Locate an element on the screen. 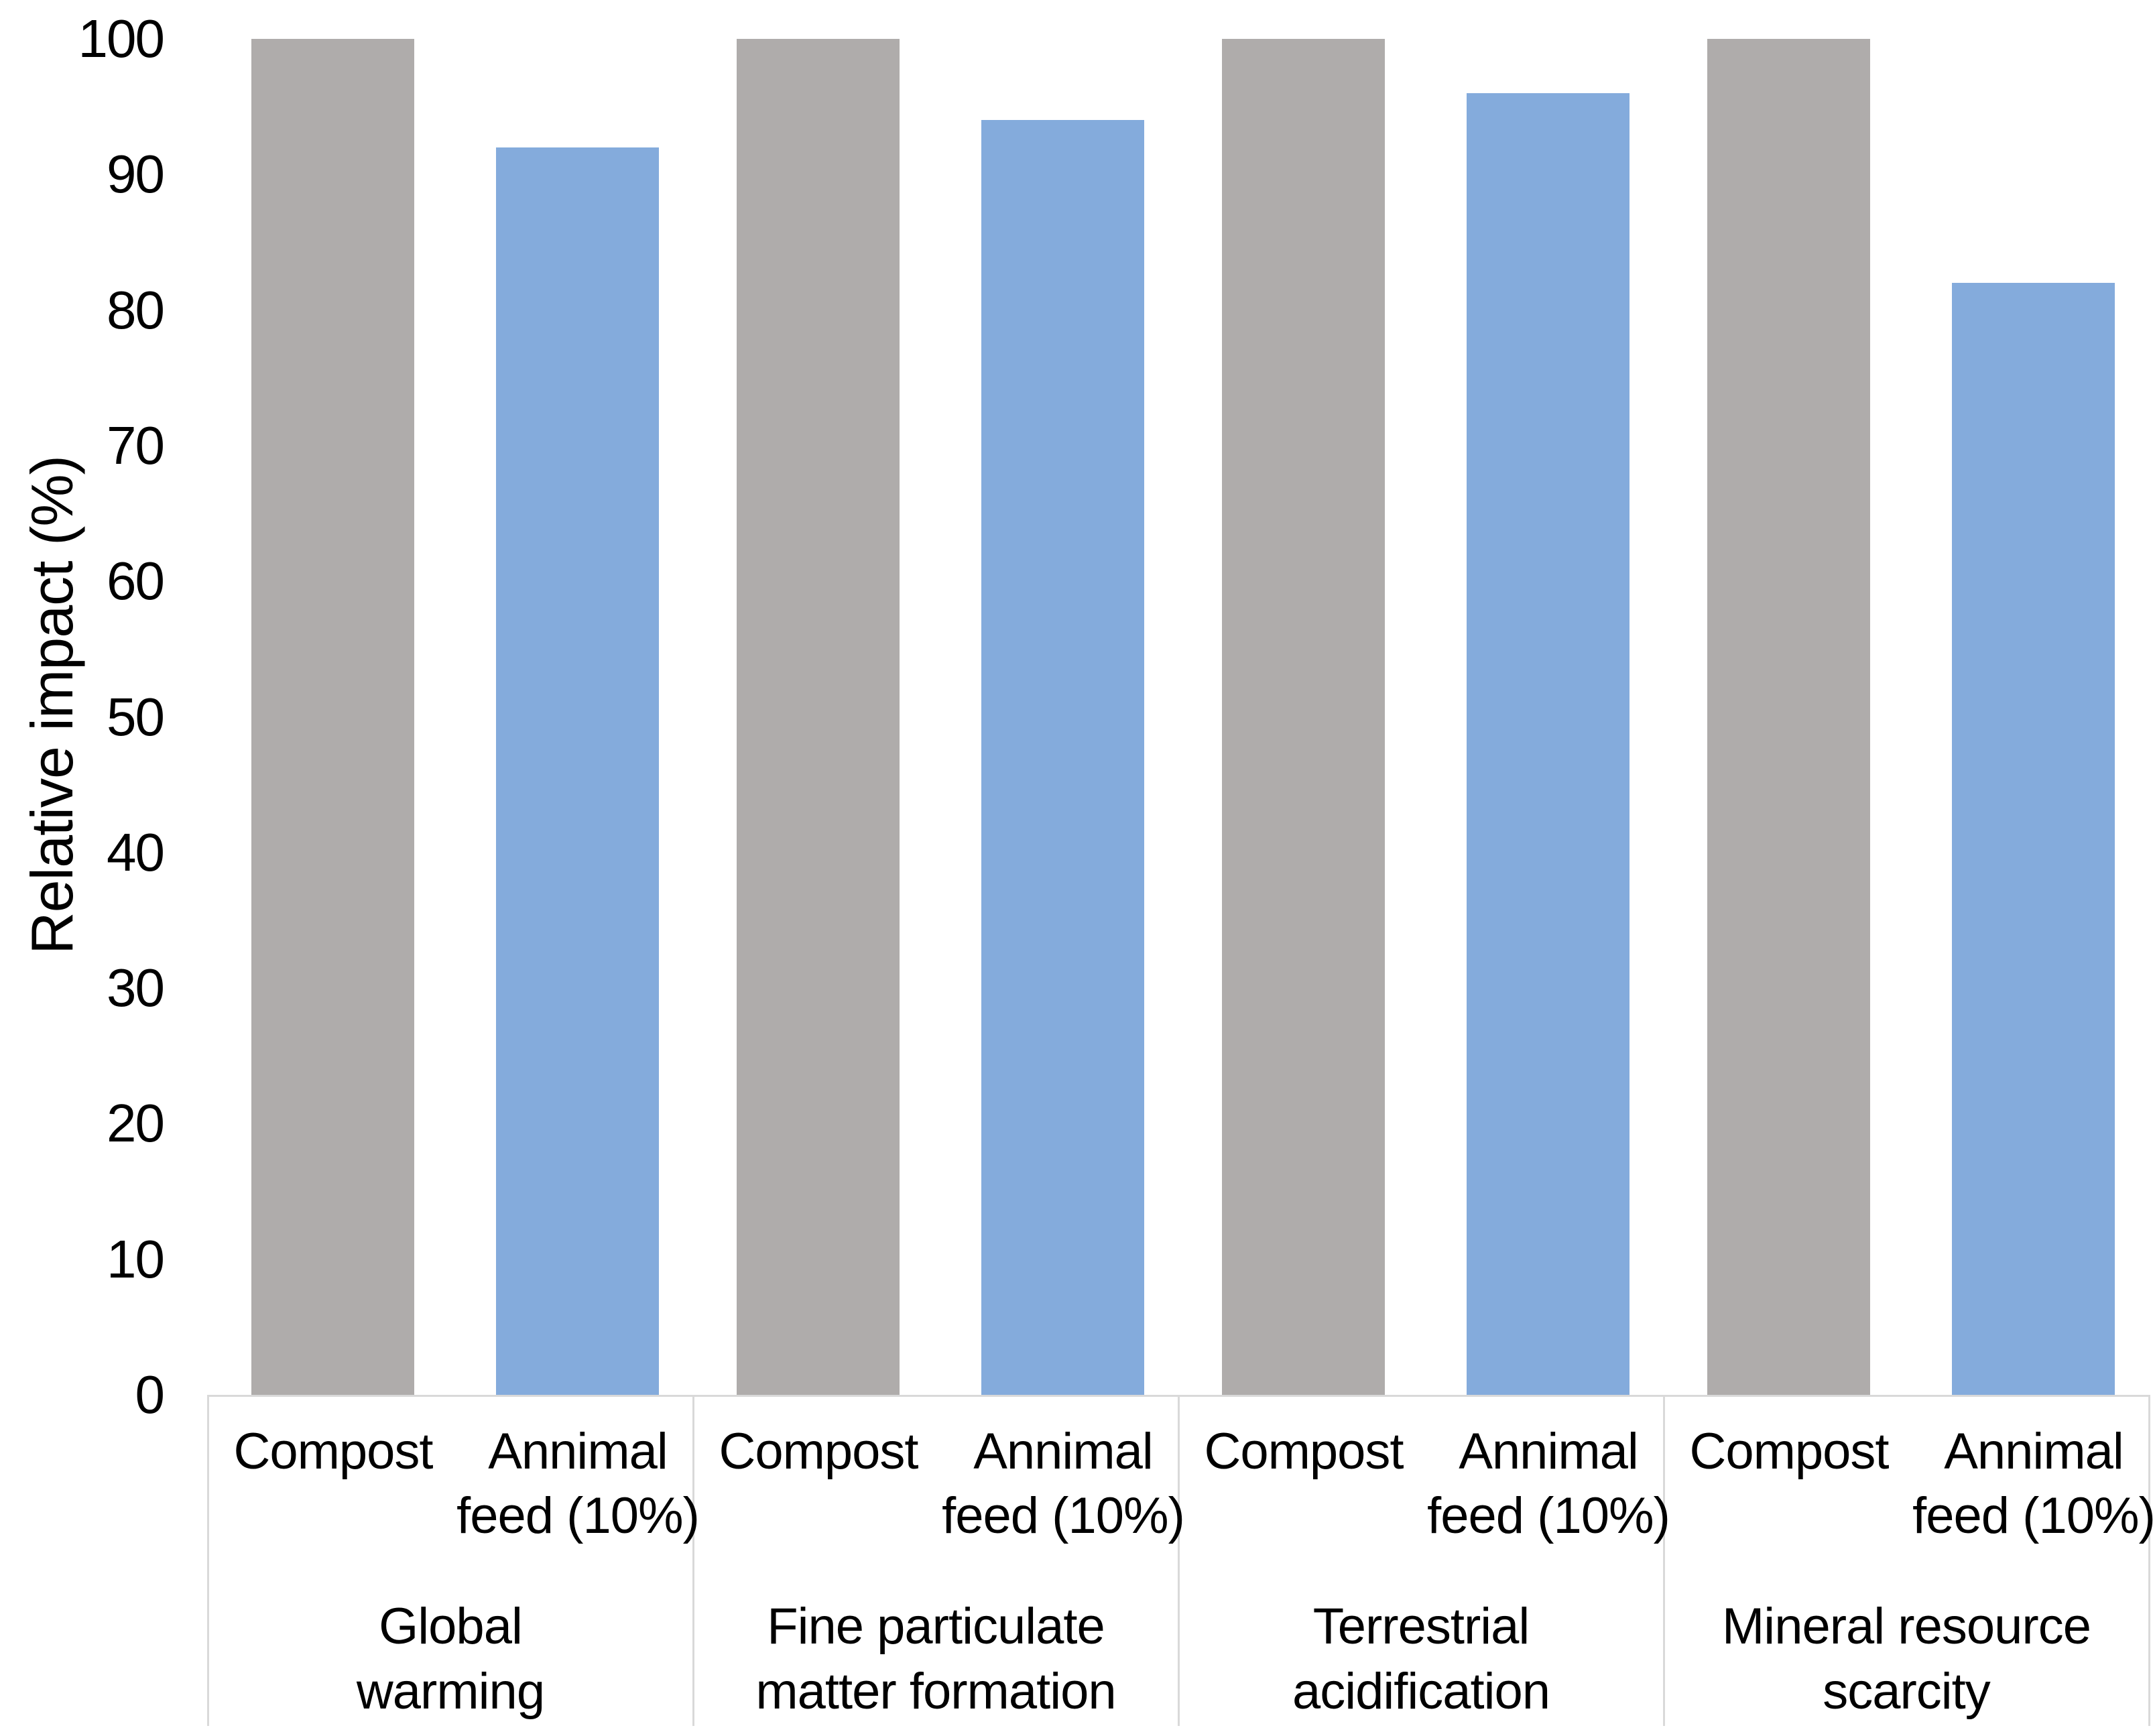 The height and width of the screenshot is (1736, 2153). y-axis-tick-label: 90 is located at coordinates (136, 174).